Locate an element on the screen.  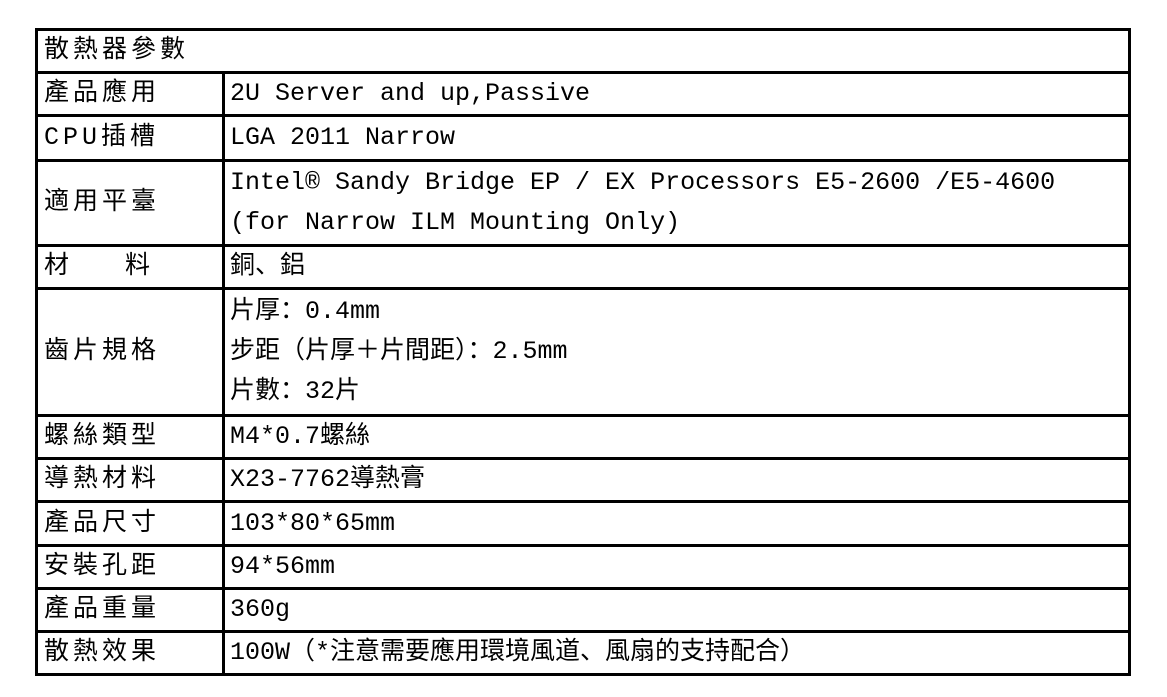
row-value: 94*56mm is located at coordinates (676, 567).